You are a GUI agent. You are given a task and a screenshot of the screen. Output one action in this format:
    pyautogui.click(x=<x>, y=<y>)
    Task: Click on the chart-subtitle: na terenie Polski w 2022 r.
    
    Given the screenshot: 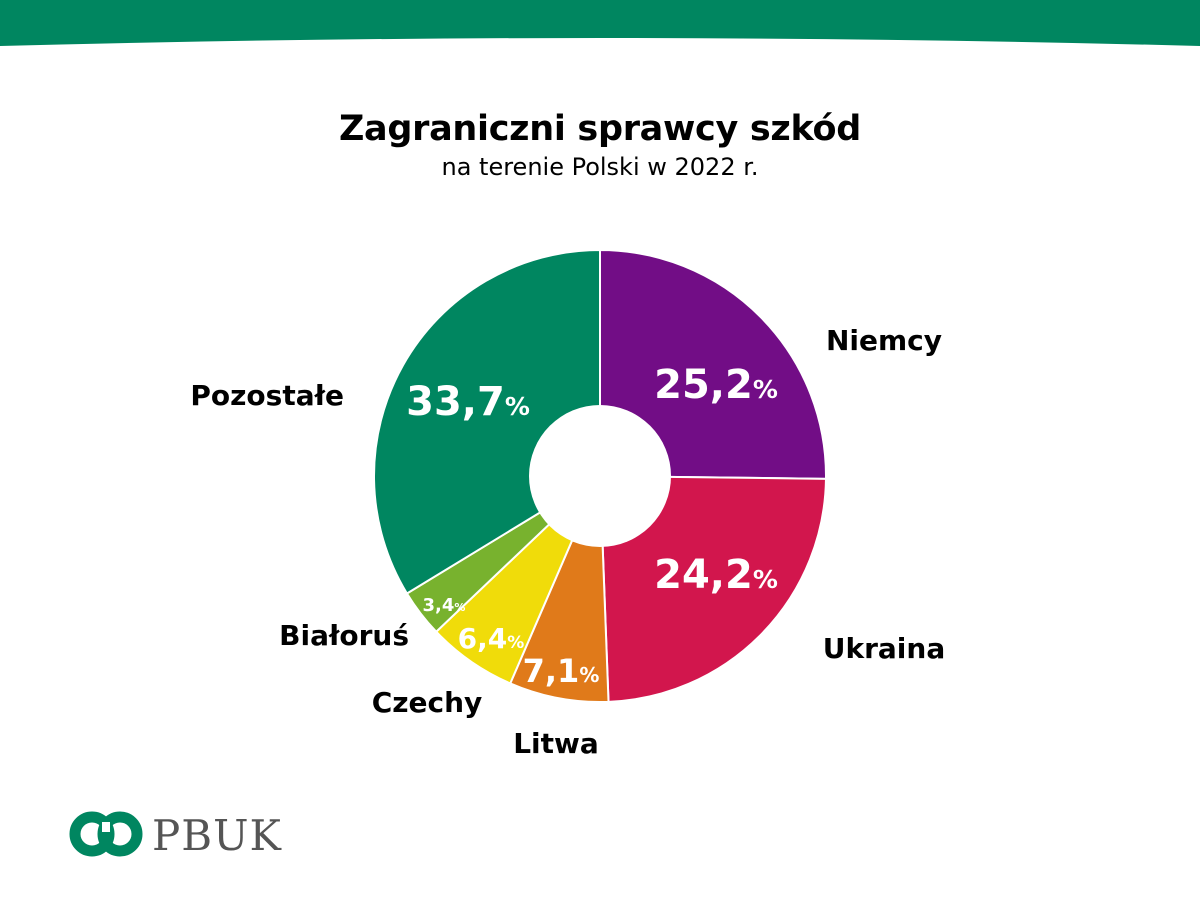 What is the action you would take?
    pyautogui.click(x=600, y=167)
    